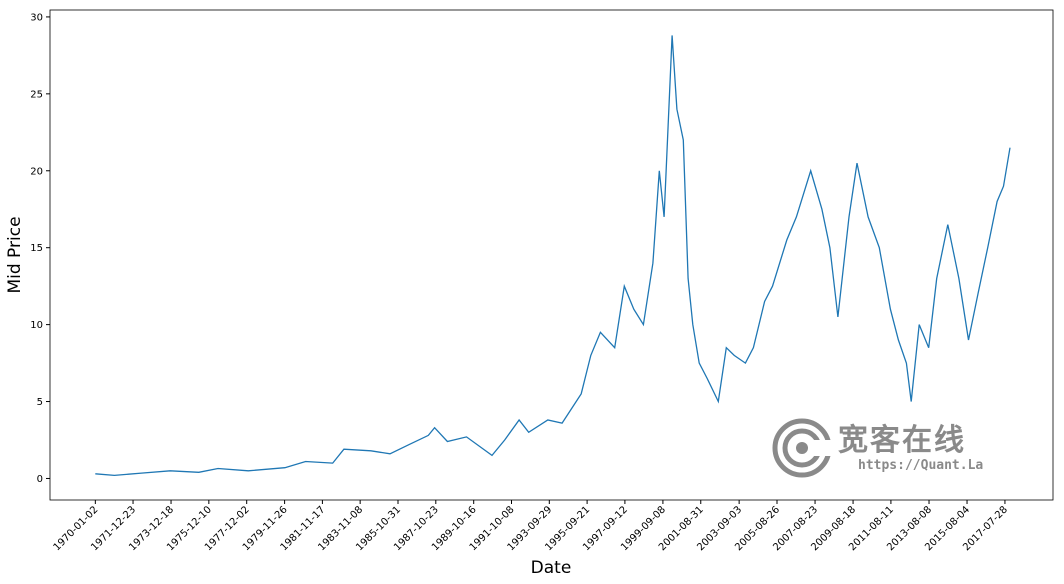  I want to click on watermark: 宽客在线 https://Quant.La, so click(877, 448).